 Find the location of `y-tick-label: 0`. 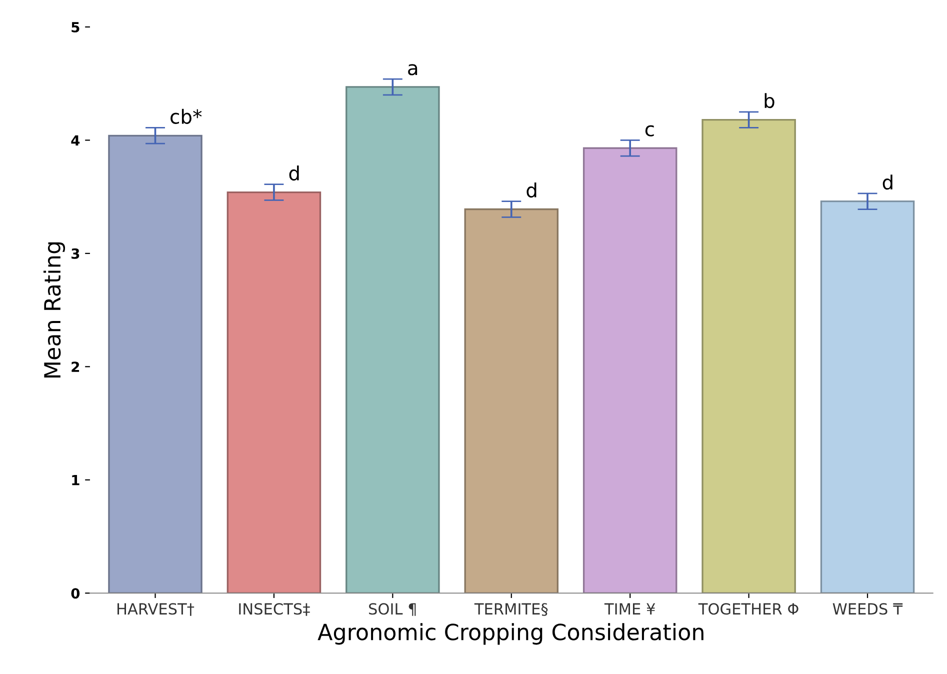

y-tick-label: 0 is located at coordinates (75, 593).